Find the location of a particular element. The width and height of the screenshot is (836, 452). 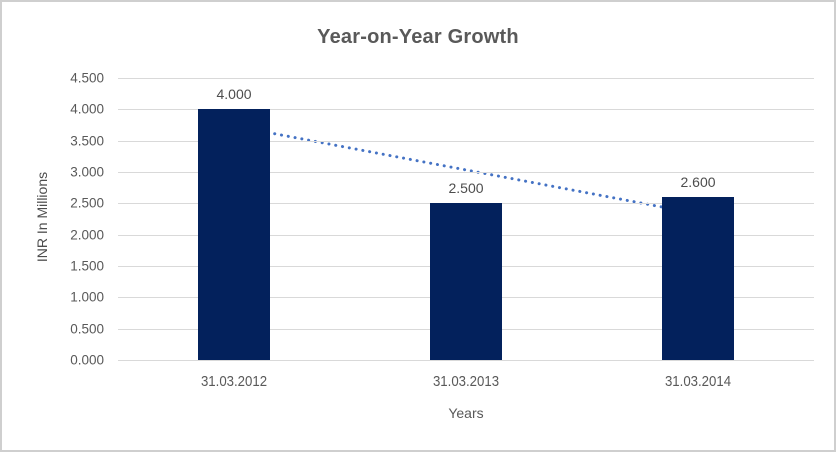

y-tick-label: 3.500 is located at coordinates (87, 141).